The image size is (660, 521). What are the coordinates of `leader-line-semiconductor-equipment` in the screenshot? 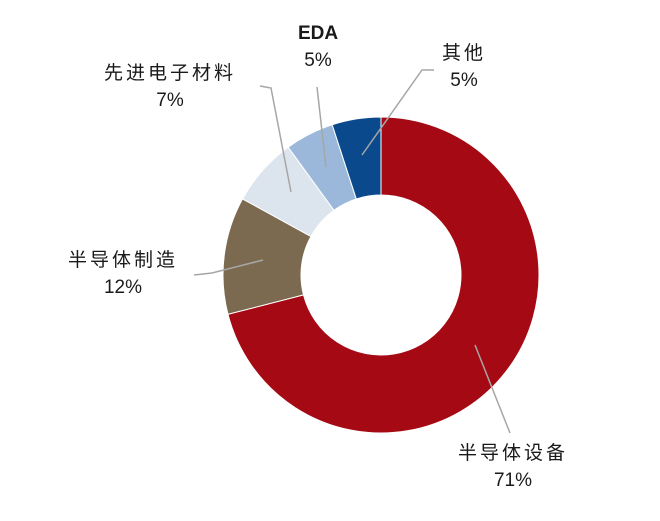 It's located at (492, 389).